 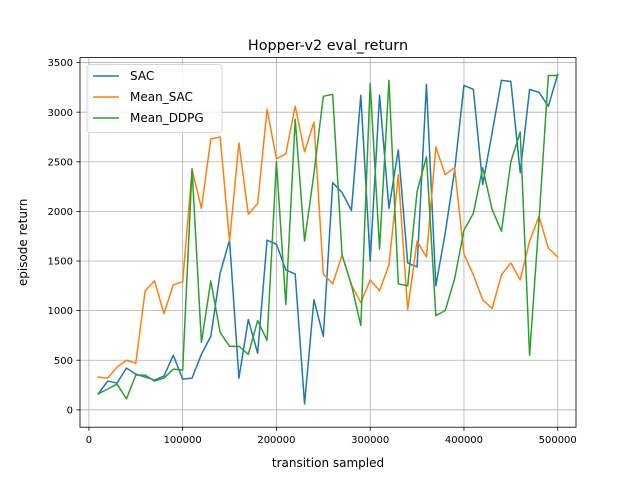 What do you see at coordinates (558, 440) in the screenshot?
I see `x-tick-label: 500000` at bounding box center [558, 440].